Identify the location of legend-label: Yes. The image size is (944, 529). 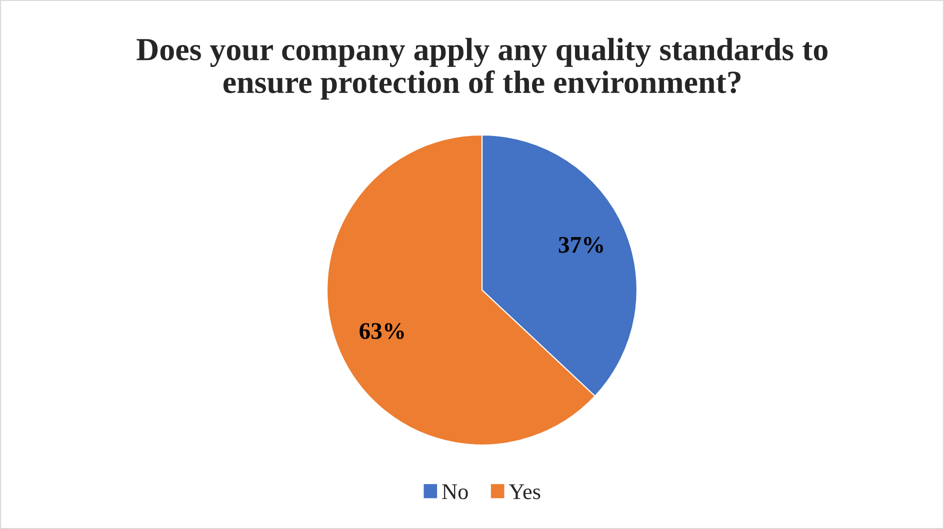
(524, 492).